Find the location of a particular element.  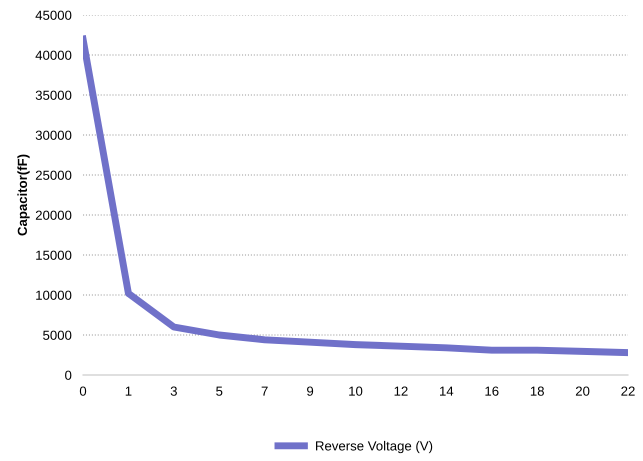

x-tick-label: 12 is located at coordinates (401, 391).